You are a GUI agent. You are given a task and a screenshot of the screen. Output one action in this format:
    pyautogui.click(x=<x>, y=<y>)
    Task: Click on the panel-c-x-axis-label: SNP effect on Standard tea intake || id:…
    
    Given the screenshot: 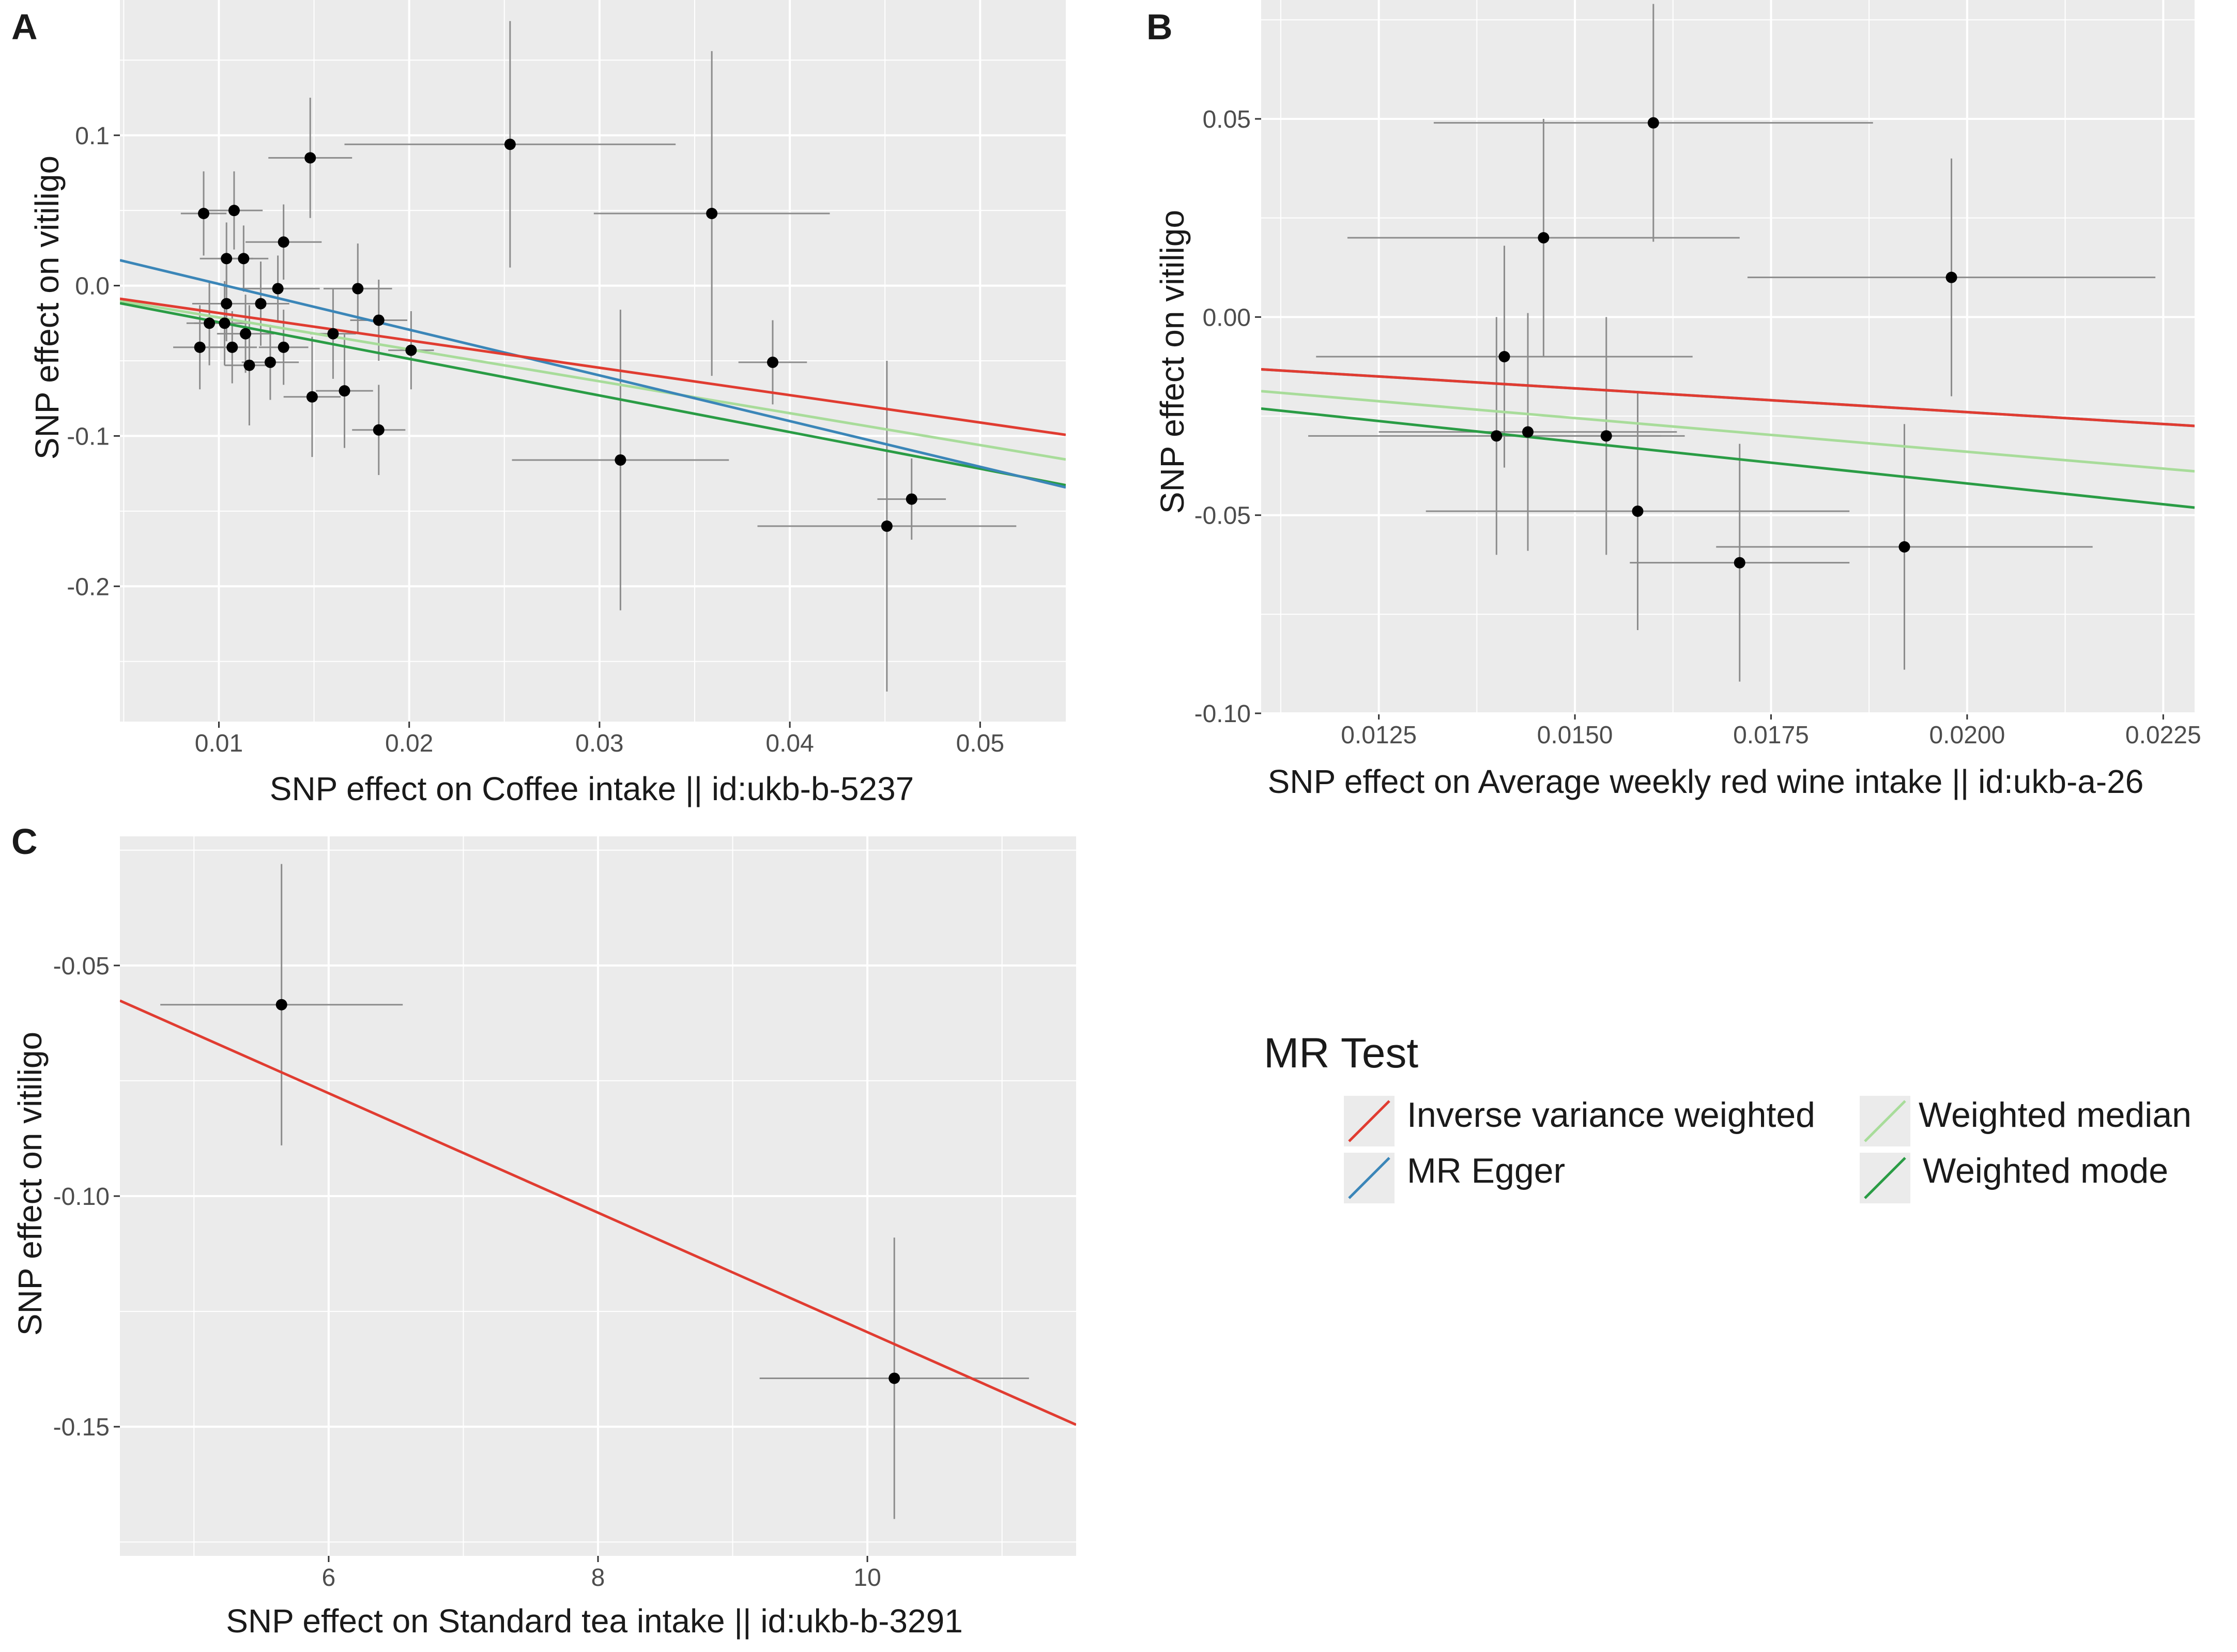 What is the action you would take?
    pyautogui.click(x=594, y=1621)
    